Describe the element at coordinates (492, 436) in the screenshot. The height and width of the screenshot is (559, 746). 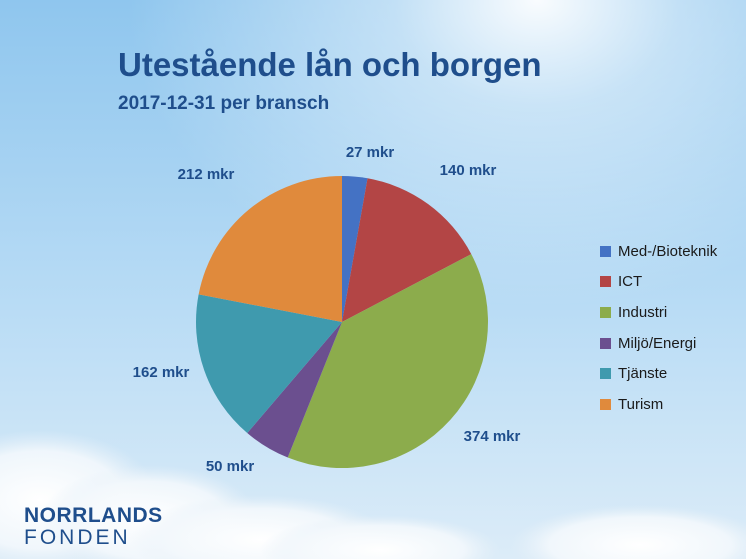
I see `data-label-3: 374 mkr` at that location.